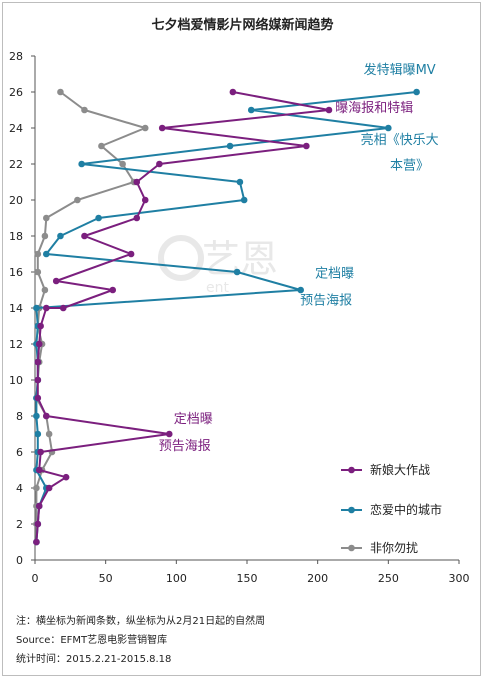 The height and width of the screenshot is (680, 485). What do you see at coordinates (92, 640) in the screenshot?
I see `footnote-source: Source：EFMT艺恩电影营销智库` at bounding box center [92, 640].